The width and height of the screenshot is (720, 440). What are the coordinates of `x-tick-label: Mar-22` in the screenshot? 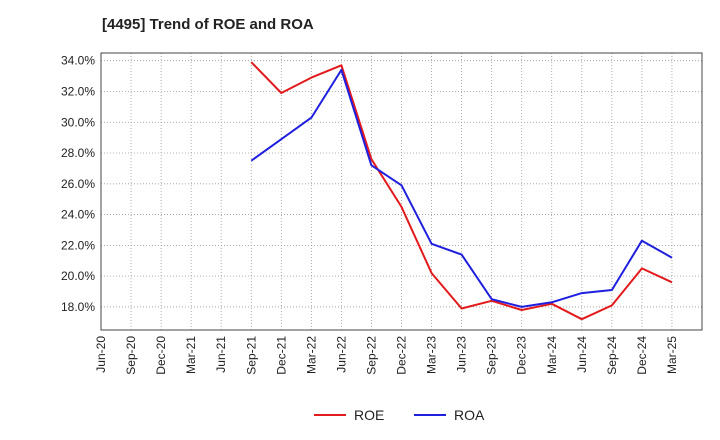 It's located at (311, 355).